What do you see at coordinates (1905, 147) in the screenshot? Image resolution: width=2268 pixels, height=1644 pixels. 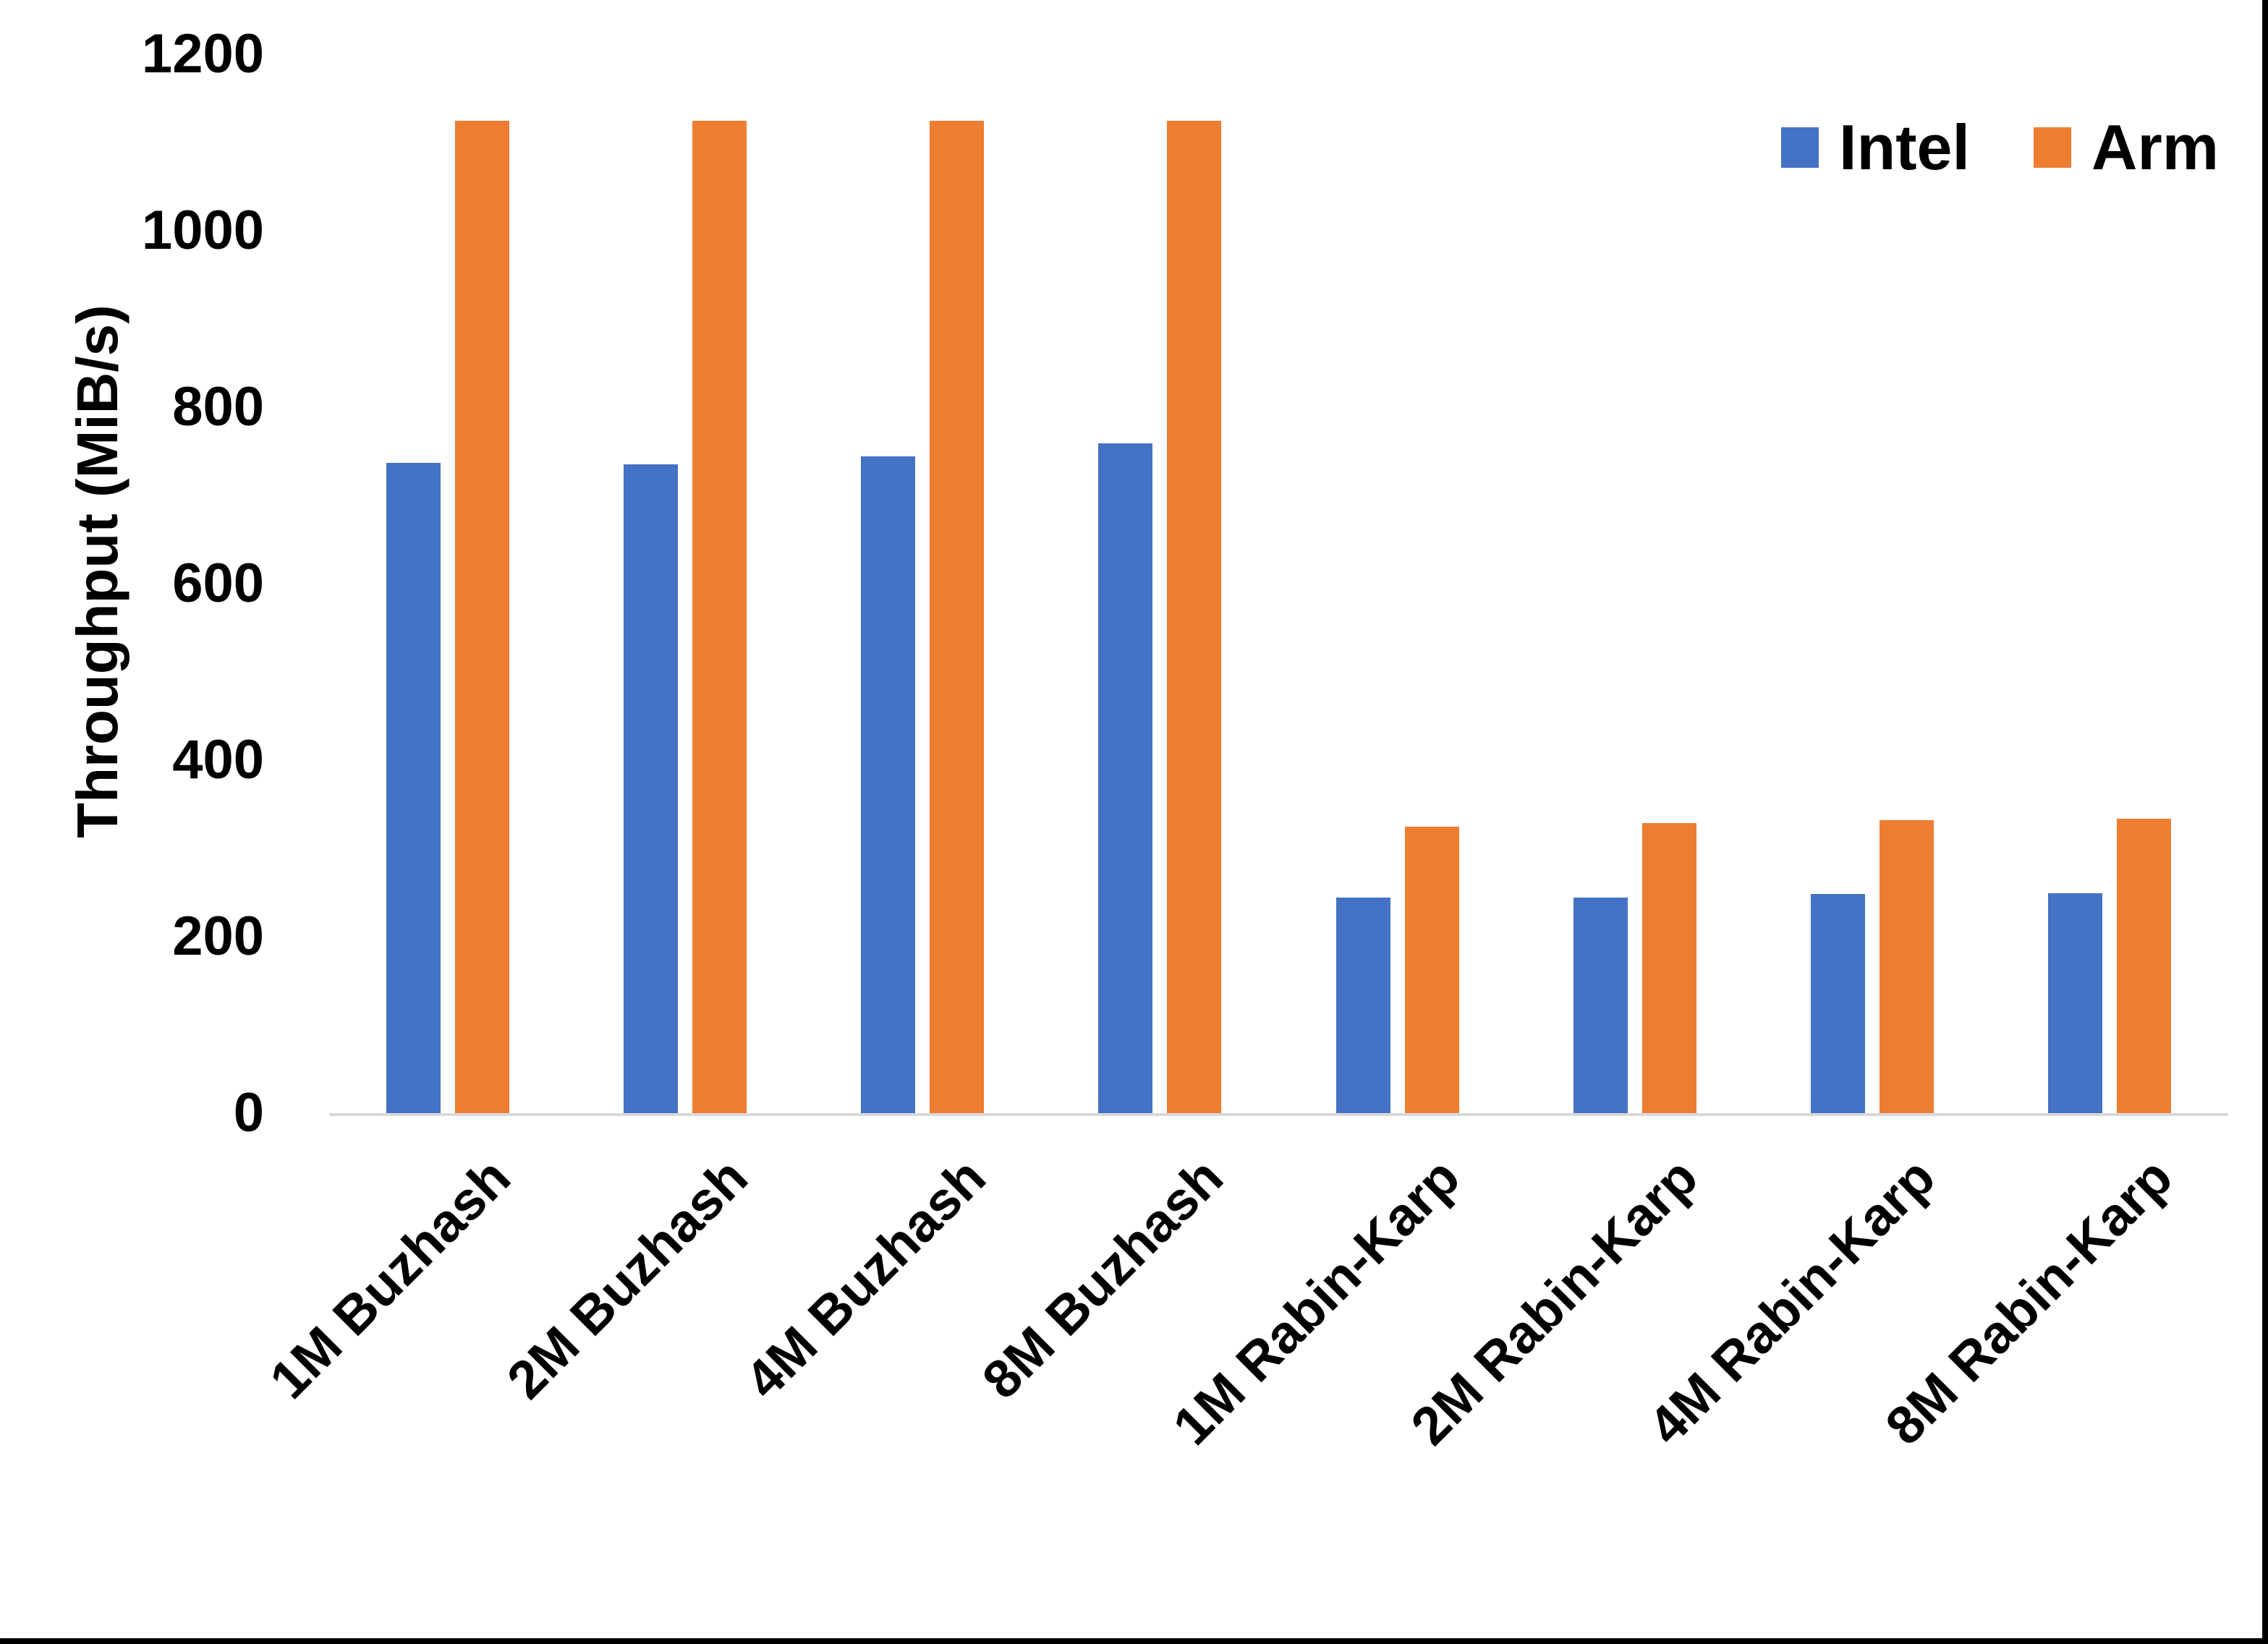 I see `legend-label: Intel` at bounding box center [1905, 147].